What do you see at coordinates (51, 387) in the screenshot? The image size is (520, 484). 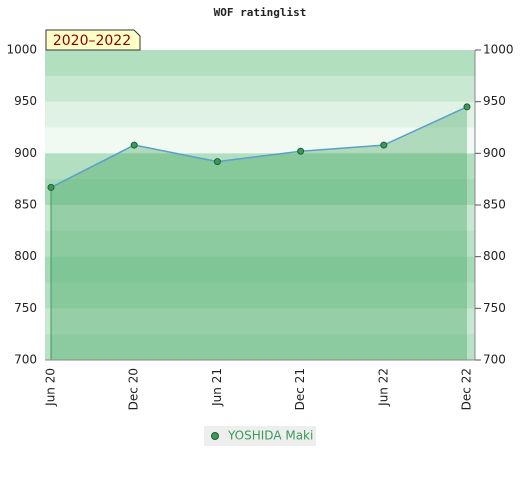 I see `x-tick-label: Jun 20` at bounding box center [51, 387].